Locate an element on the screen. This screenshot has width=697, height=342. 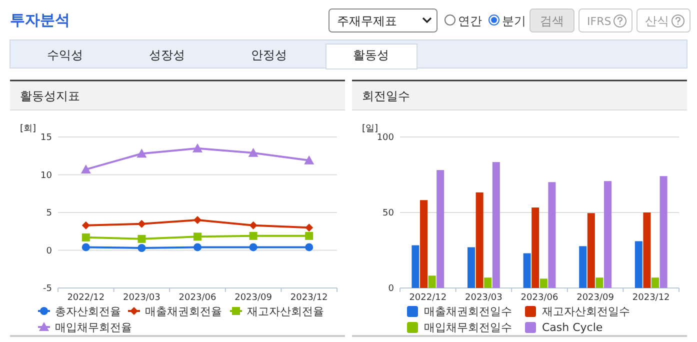
chart-title: 활동성지표 is located at coordinates (50, 96).